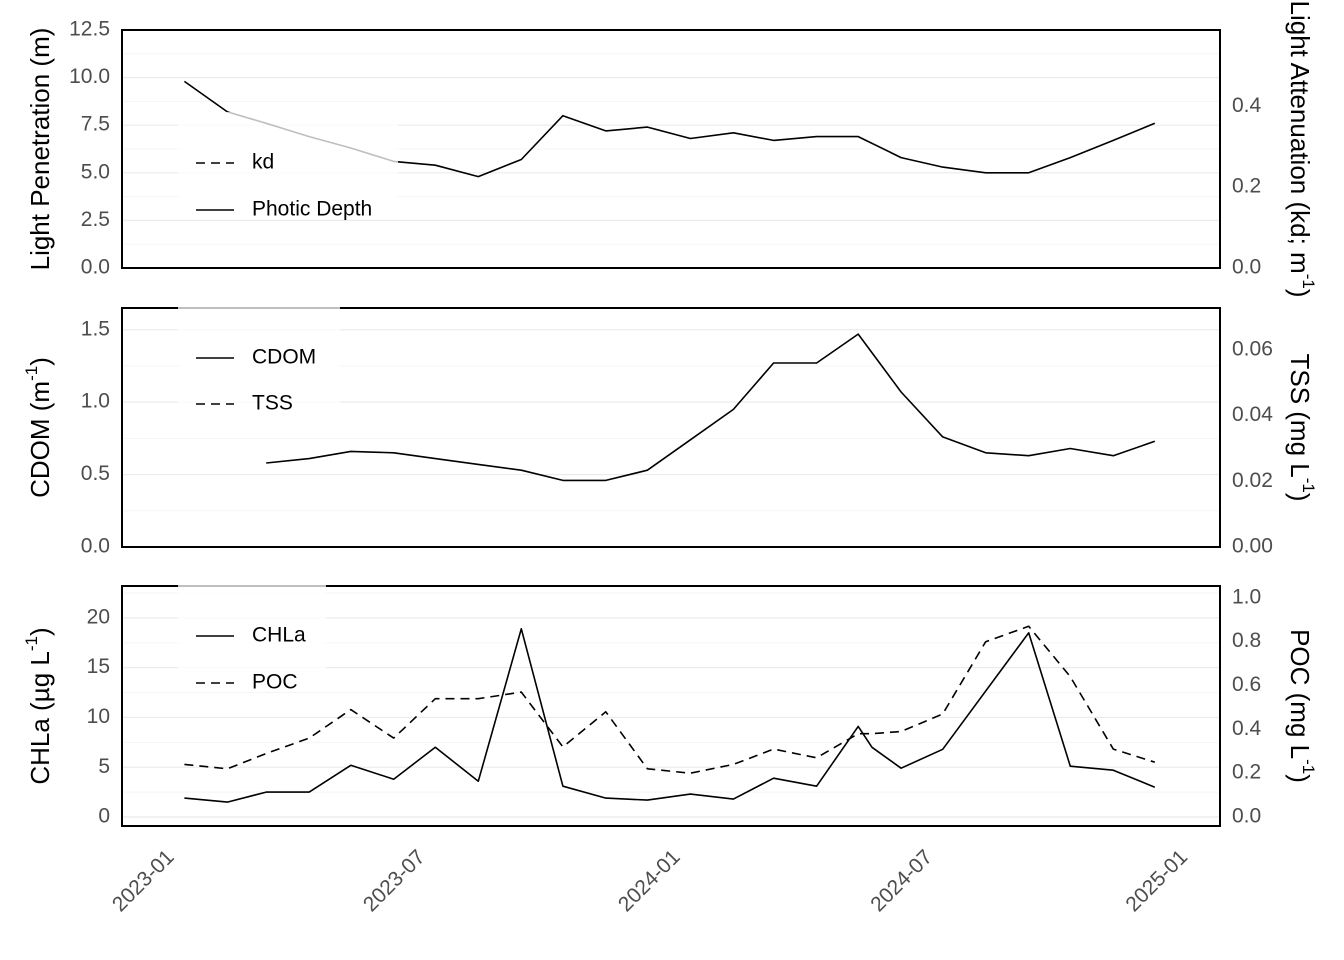 The width and height of the screenshot is (1344, 960). Describe the element at coordinates (104, 766) in the screenshot. I see `y-left-tick-label: 5` at that location.